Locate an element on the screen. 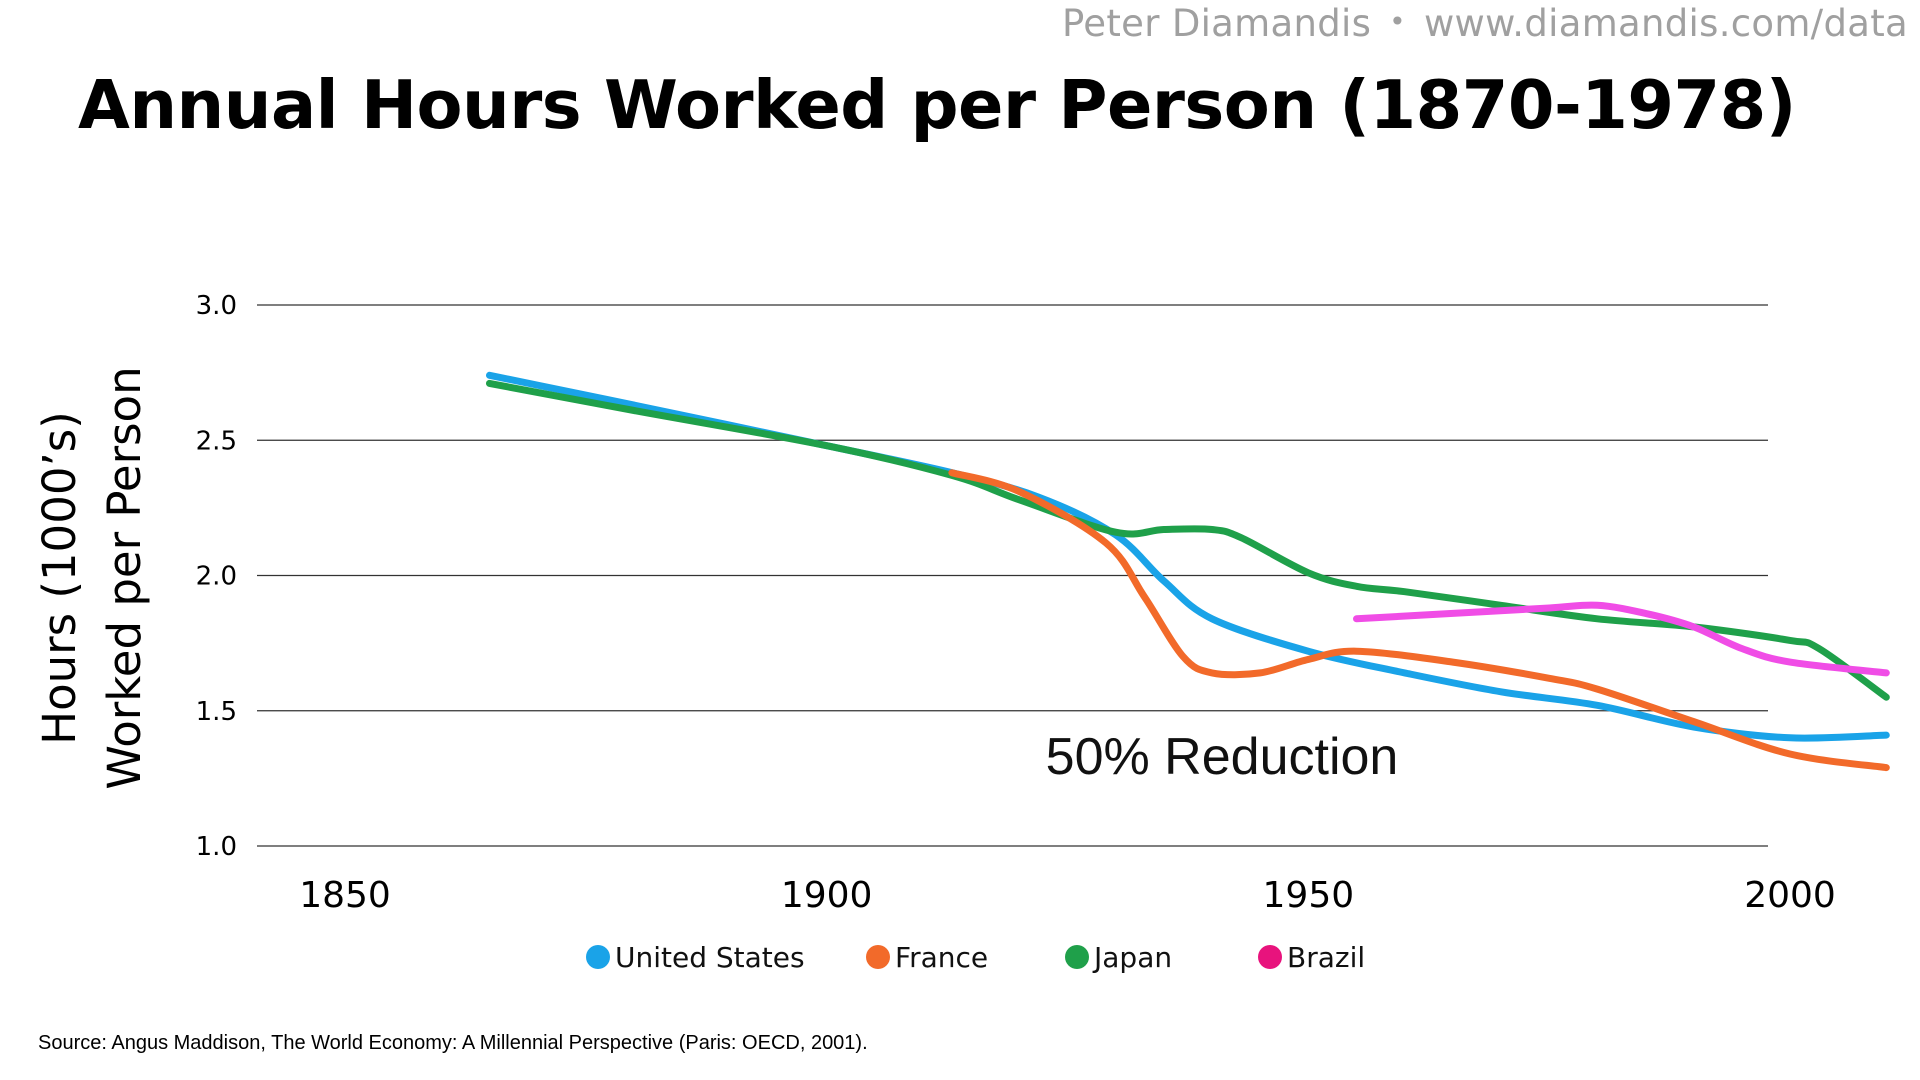  legend-item-japan: Japan is located at coordinates (1118, 957).